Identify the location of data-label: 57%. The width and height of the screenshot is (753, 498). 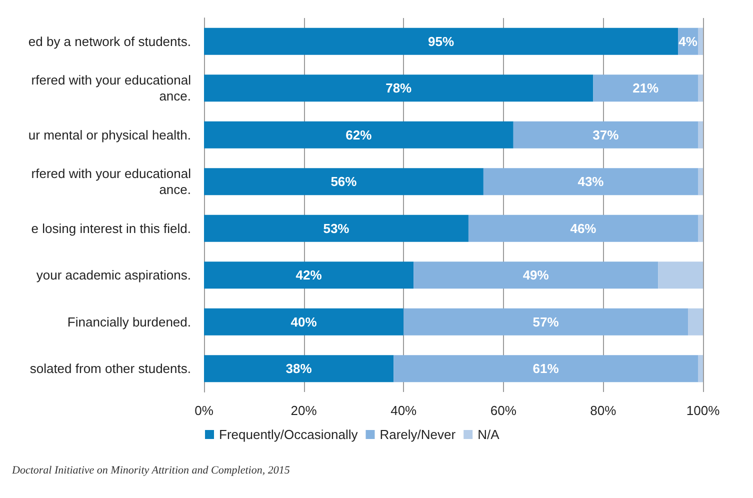
(546, 322).